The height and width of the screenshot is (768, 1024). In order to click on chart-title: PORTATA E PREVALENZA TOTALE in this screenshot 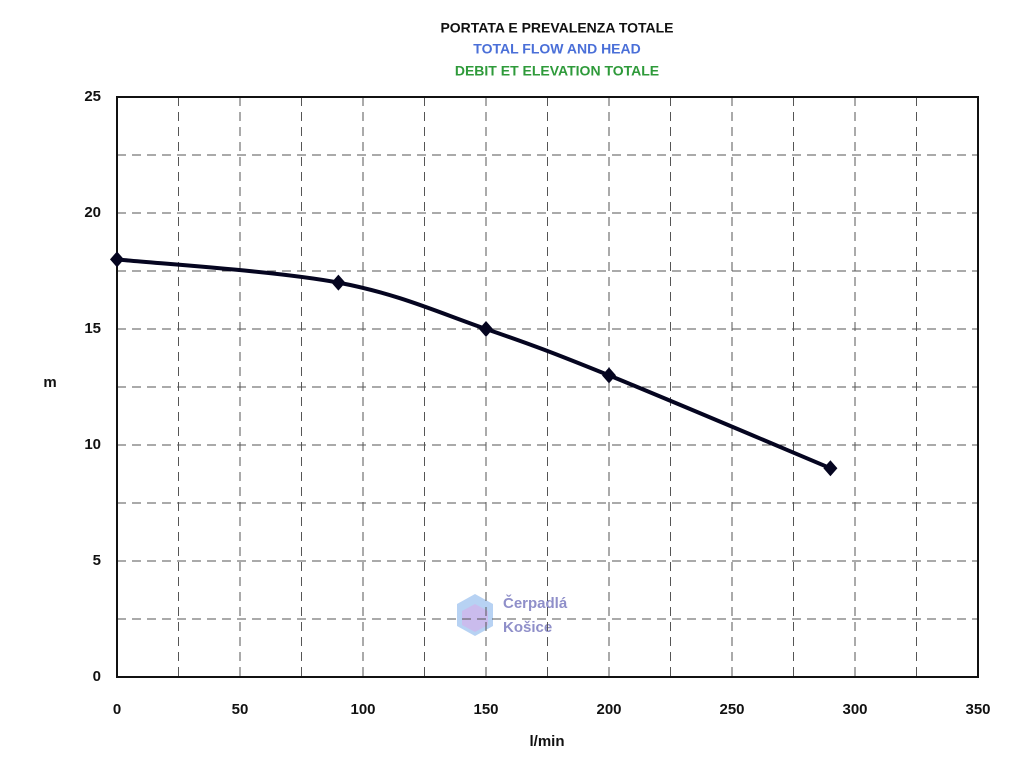, I will do `click(556, 28)`.